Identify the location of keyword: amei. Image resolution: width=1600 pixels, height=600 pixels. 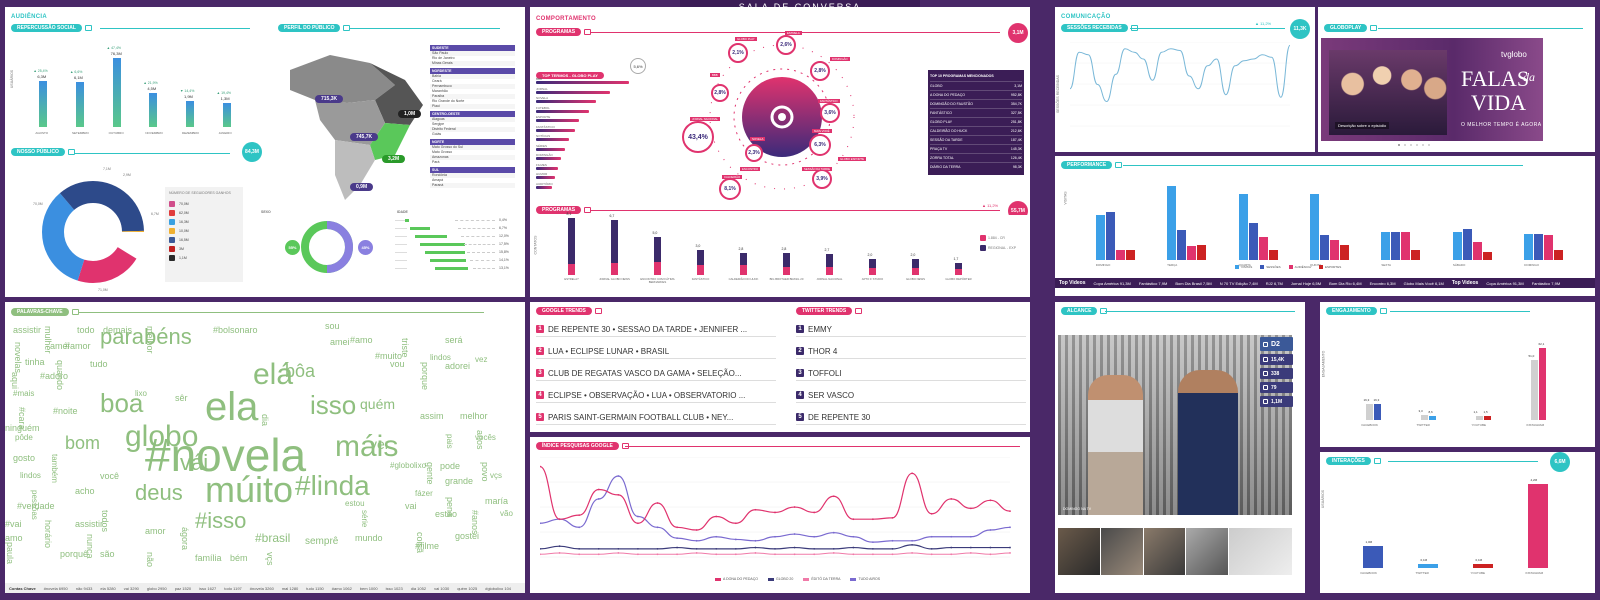
(340, 342).